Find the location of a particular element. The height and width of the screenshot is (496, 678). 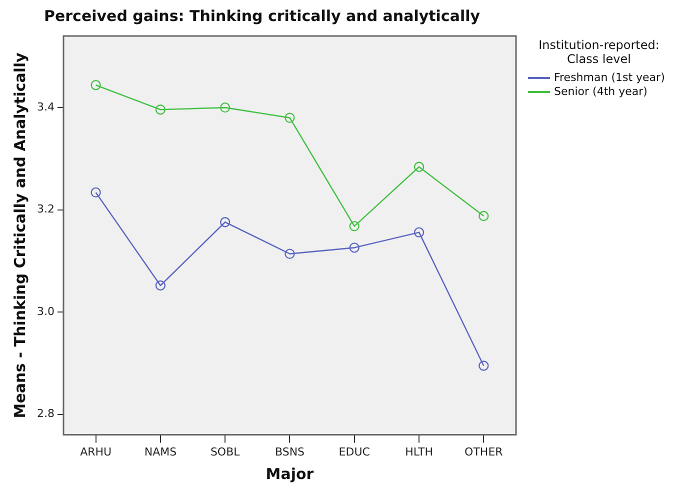

y-tick-label: 2.8 is located at coordinates (45, 413).